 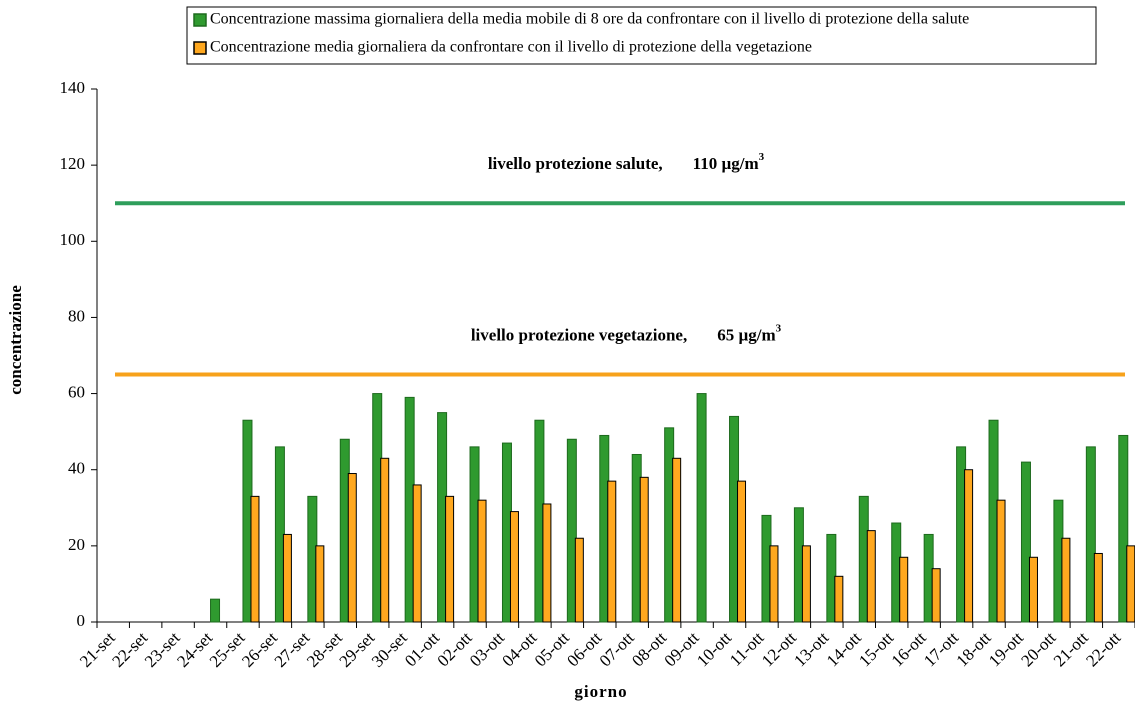 I want to click on x-tick-label: 11-ott, so click(x=747, y=649).